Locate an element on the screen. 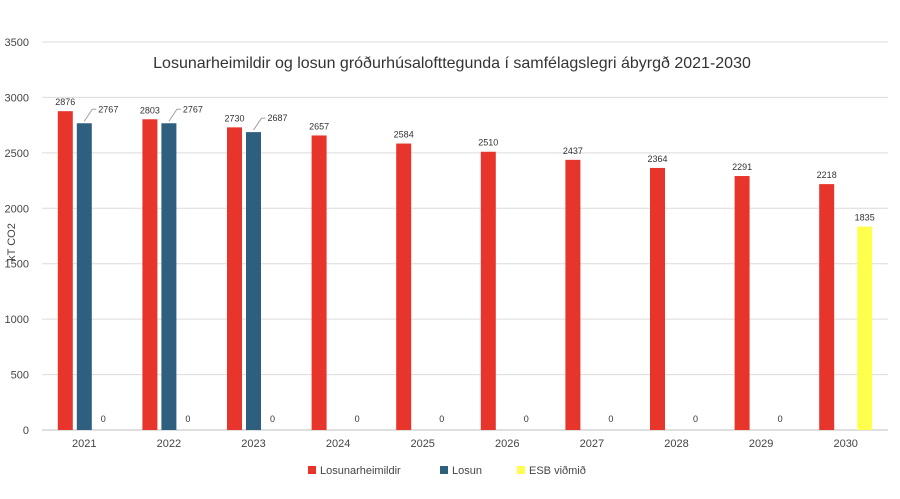 The image size is (900, 499). y-tick-label: 1000 is located at coordinates (17, 320).